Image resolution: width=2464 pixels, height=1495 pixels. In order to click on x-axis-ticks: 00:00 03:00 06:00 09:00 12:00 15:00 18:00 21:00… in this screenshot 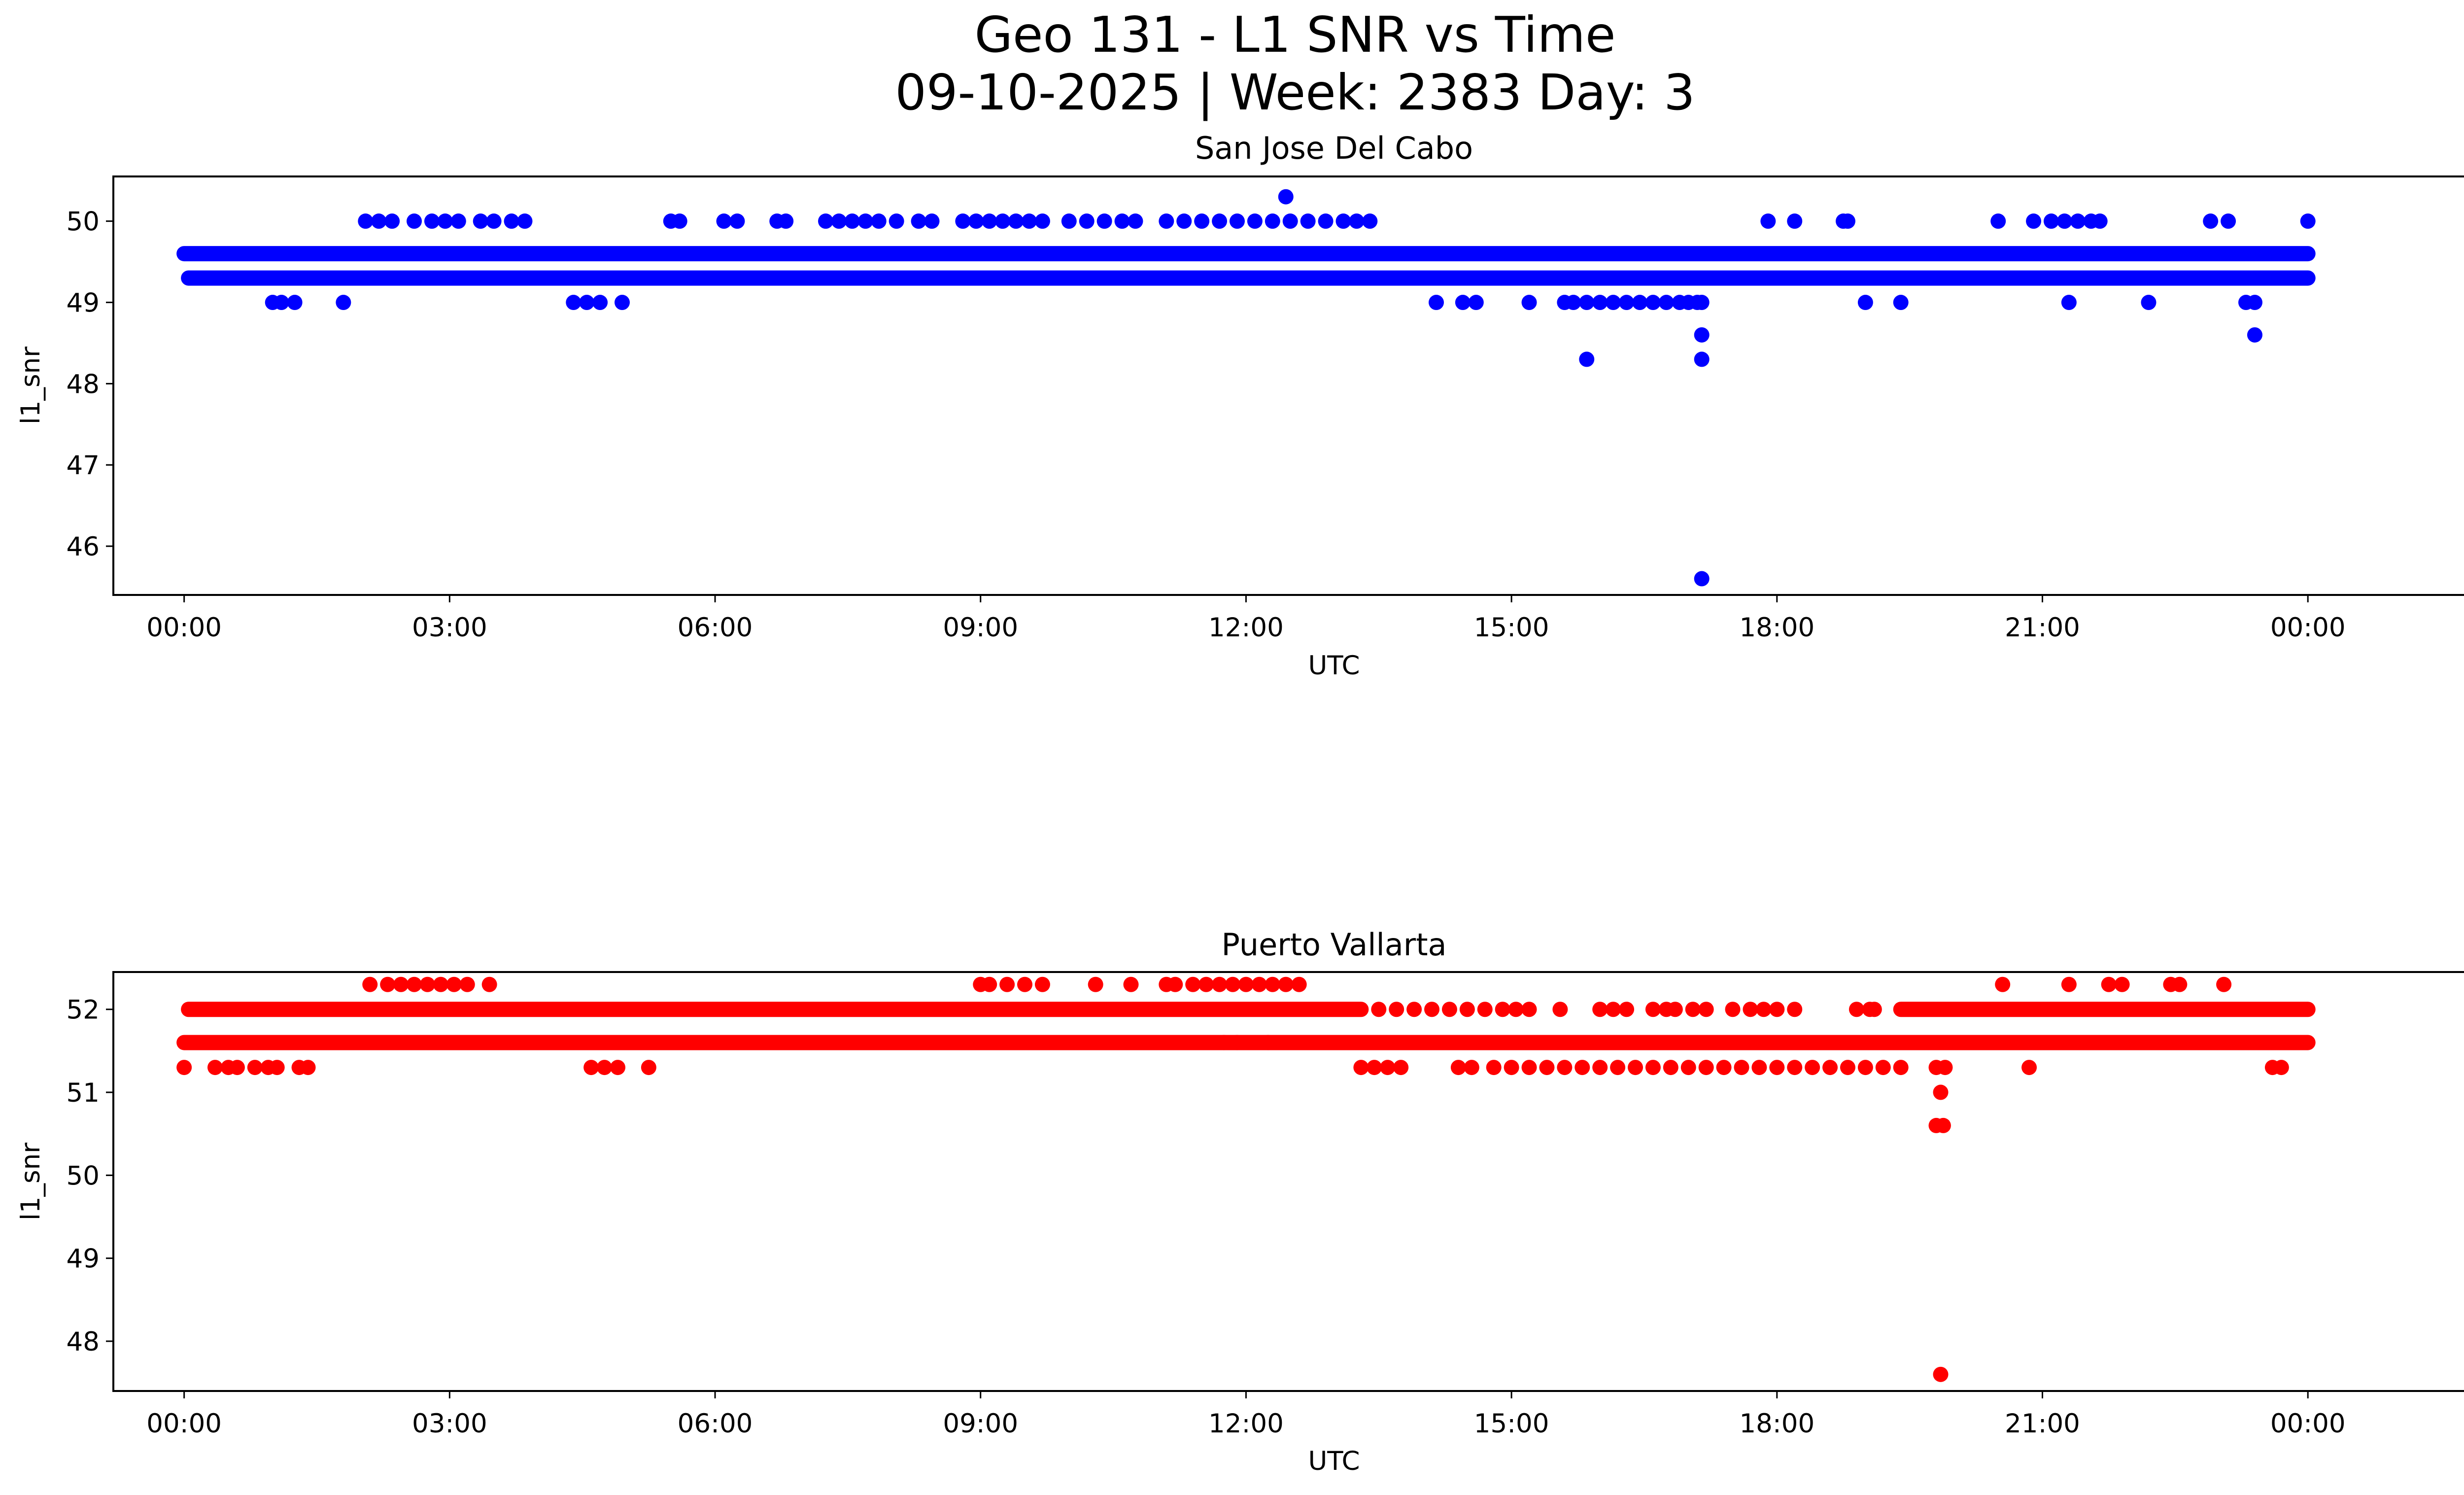, I will do `click(1246, 1415)`.